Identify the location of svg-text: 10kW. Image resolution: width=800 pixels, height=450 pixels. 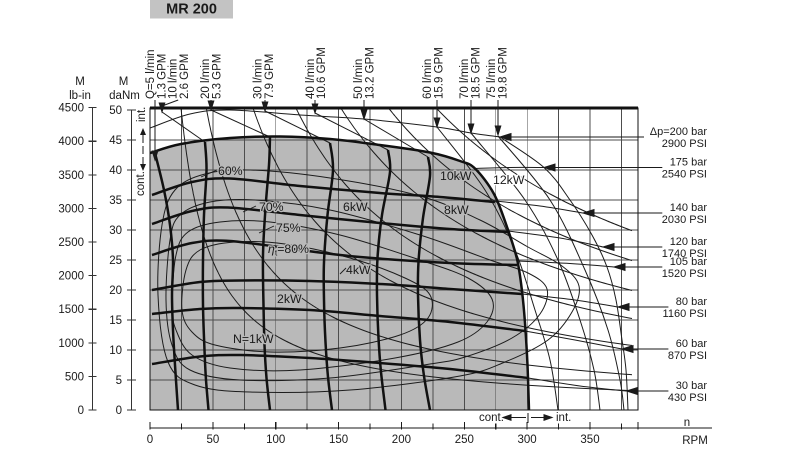
(456, 176).